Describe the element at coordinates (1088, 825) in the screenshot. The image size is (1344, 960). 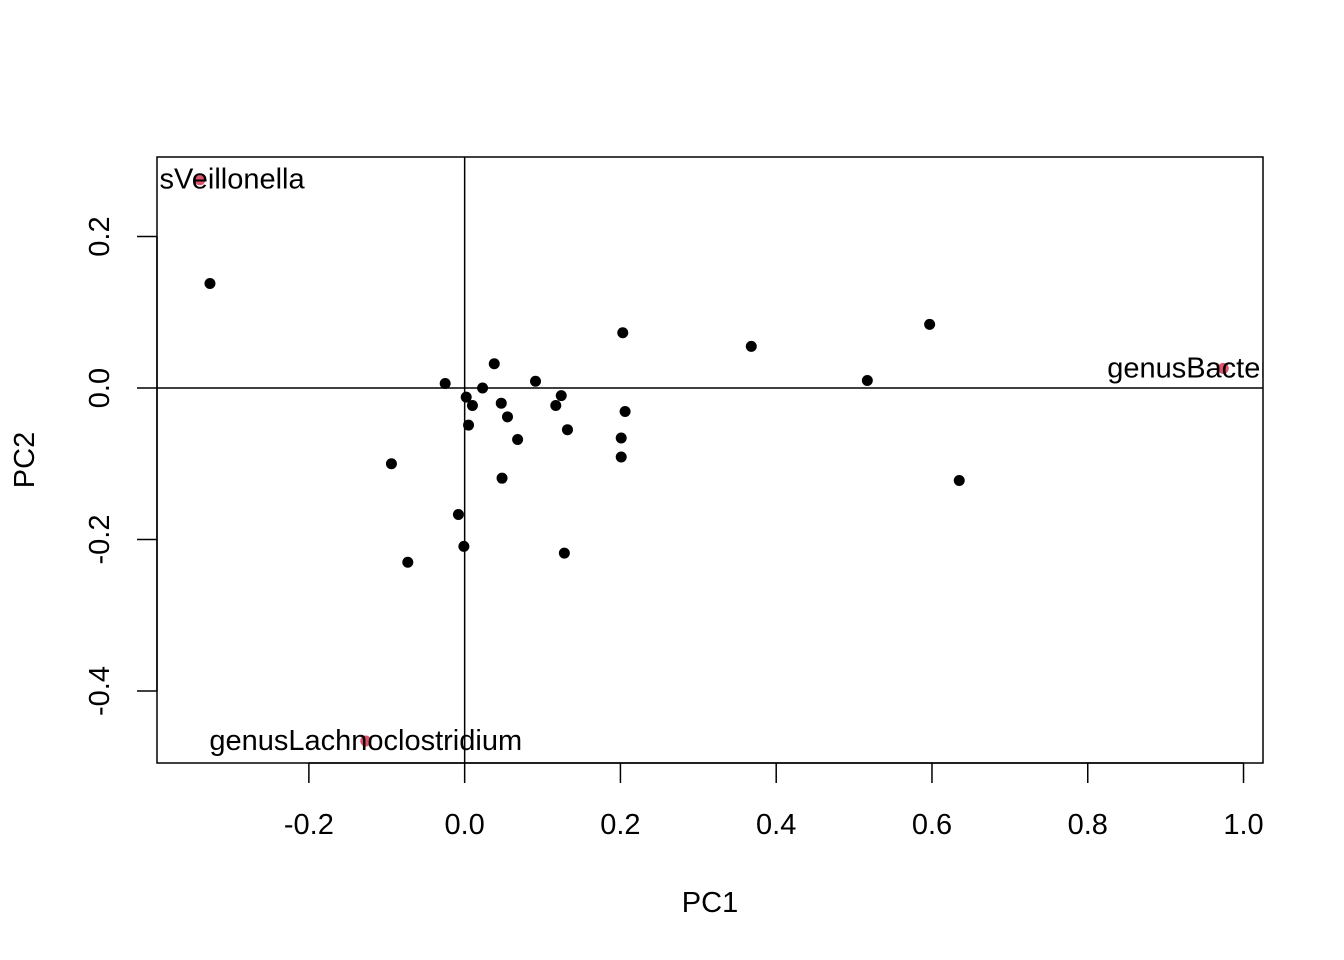
I see `x-tick-label: 0.8` at that location.